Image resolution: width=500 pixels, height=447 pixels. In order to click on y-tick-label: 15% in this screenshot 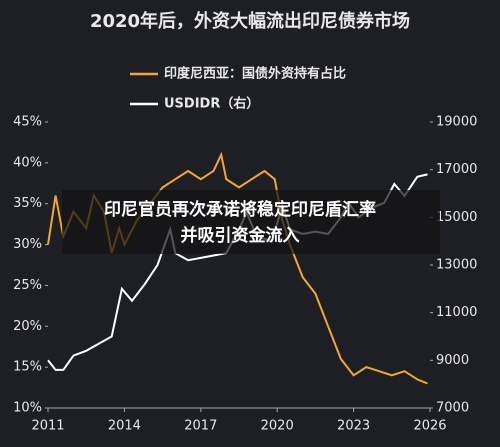, I will do `click(27, 367)`.